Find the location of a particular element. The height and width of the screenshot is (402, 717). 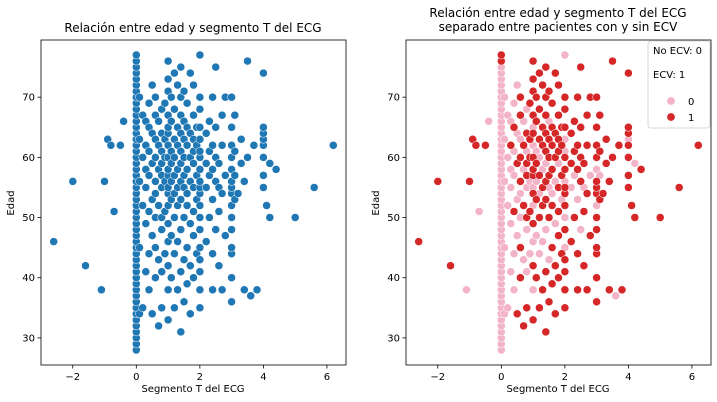

chart-left-y-tick-label: 40 is located at coordinates (28, 278).